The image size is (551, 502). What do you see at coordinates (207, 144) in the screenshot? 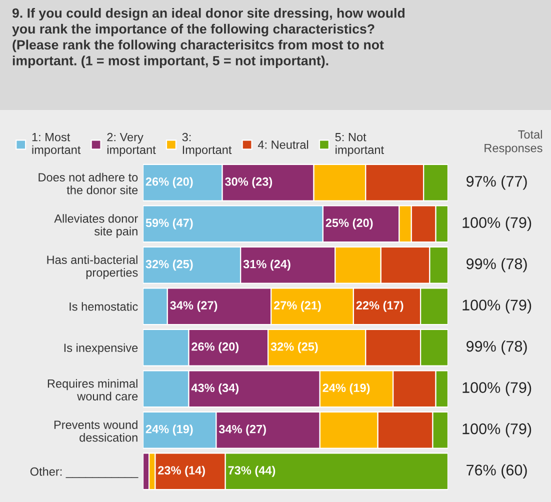
I see `legend-label: 3: Important` at bounding box center [207, 144].